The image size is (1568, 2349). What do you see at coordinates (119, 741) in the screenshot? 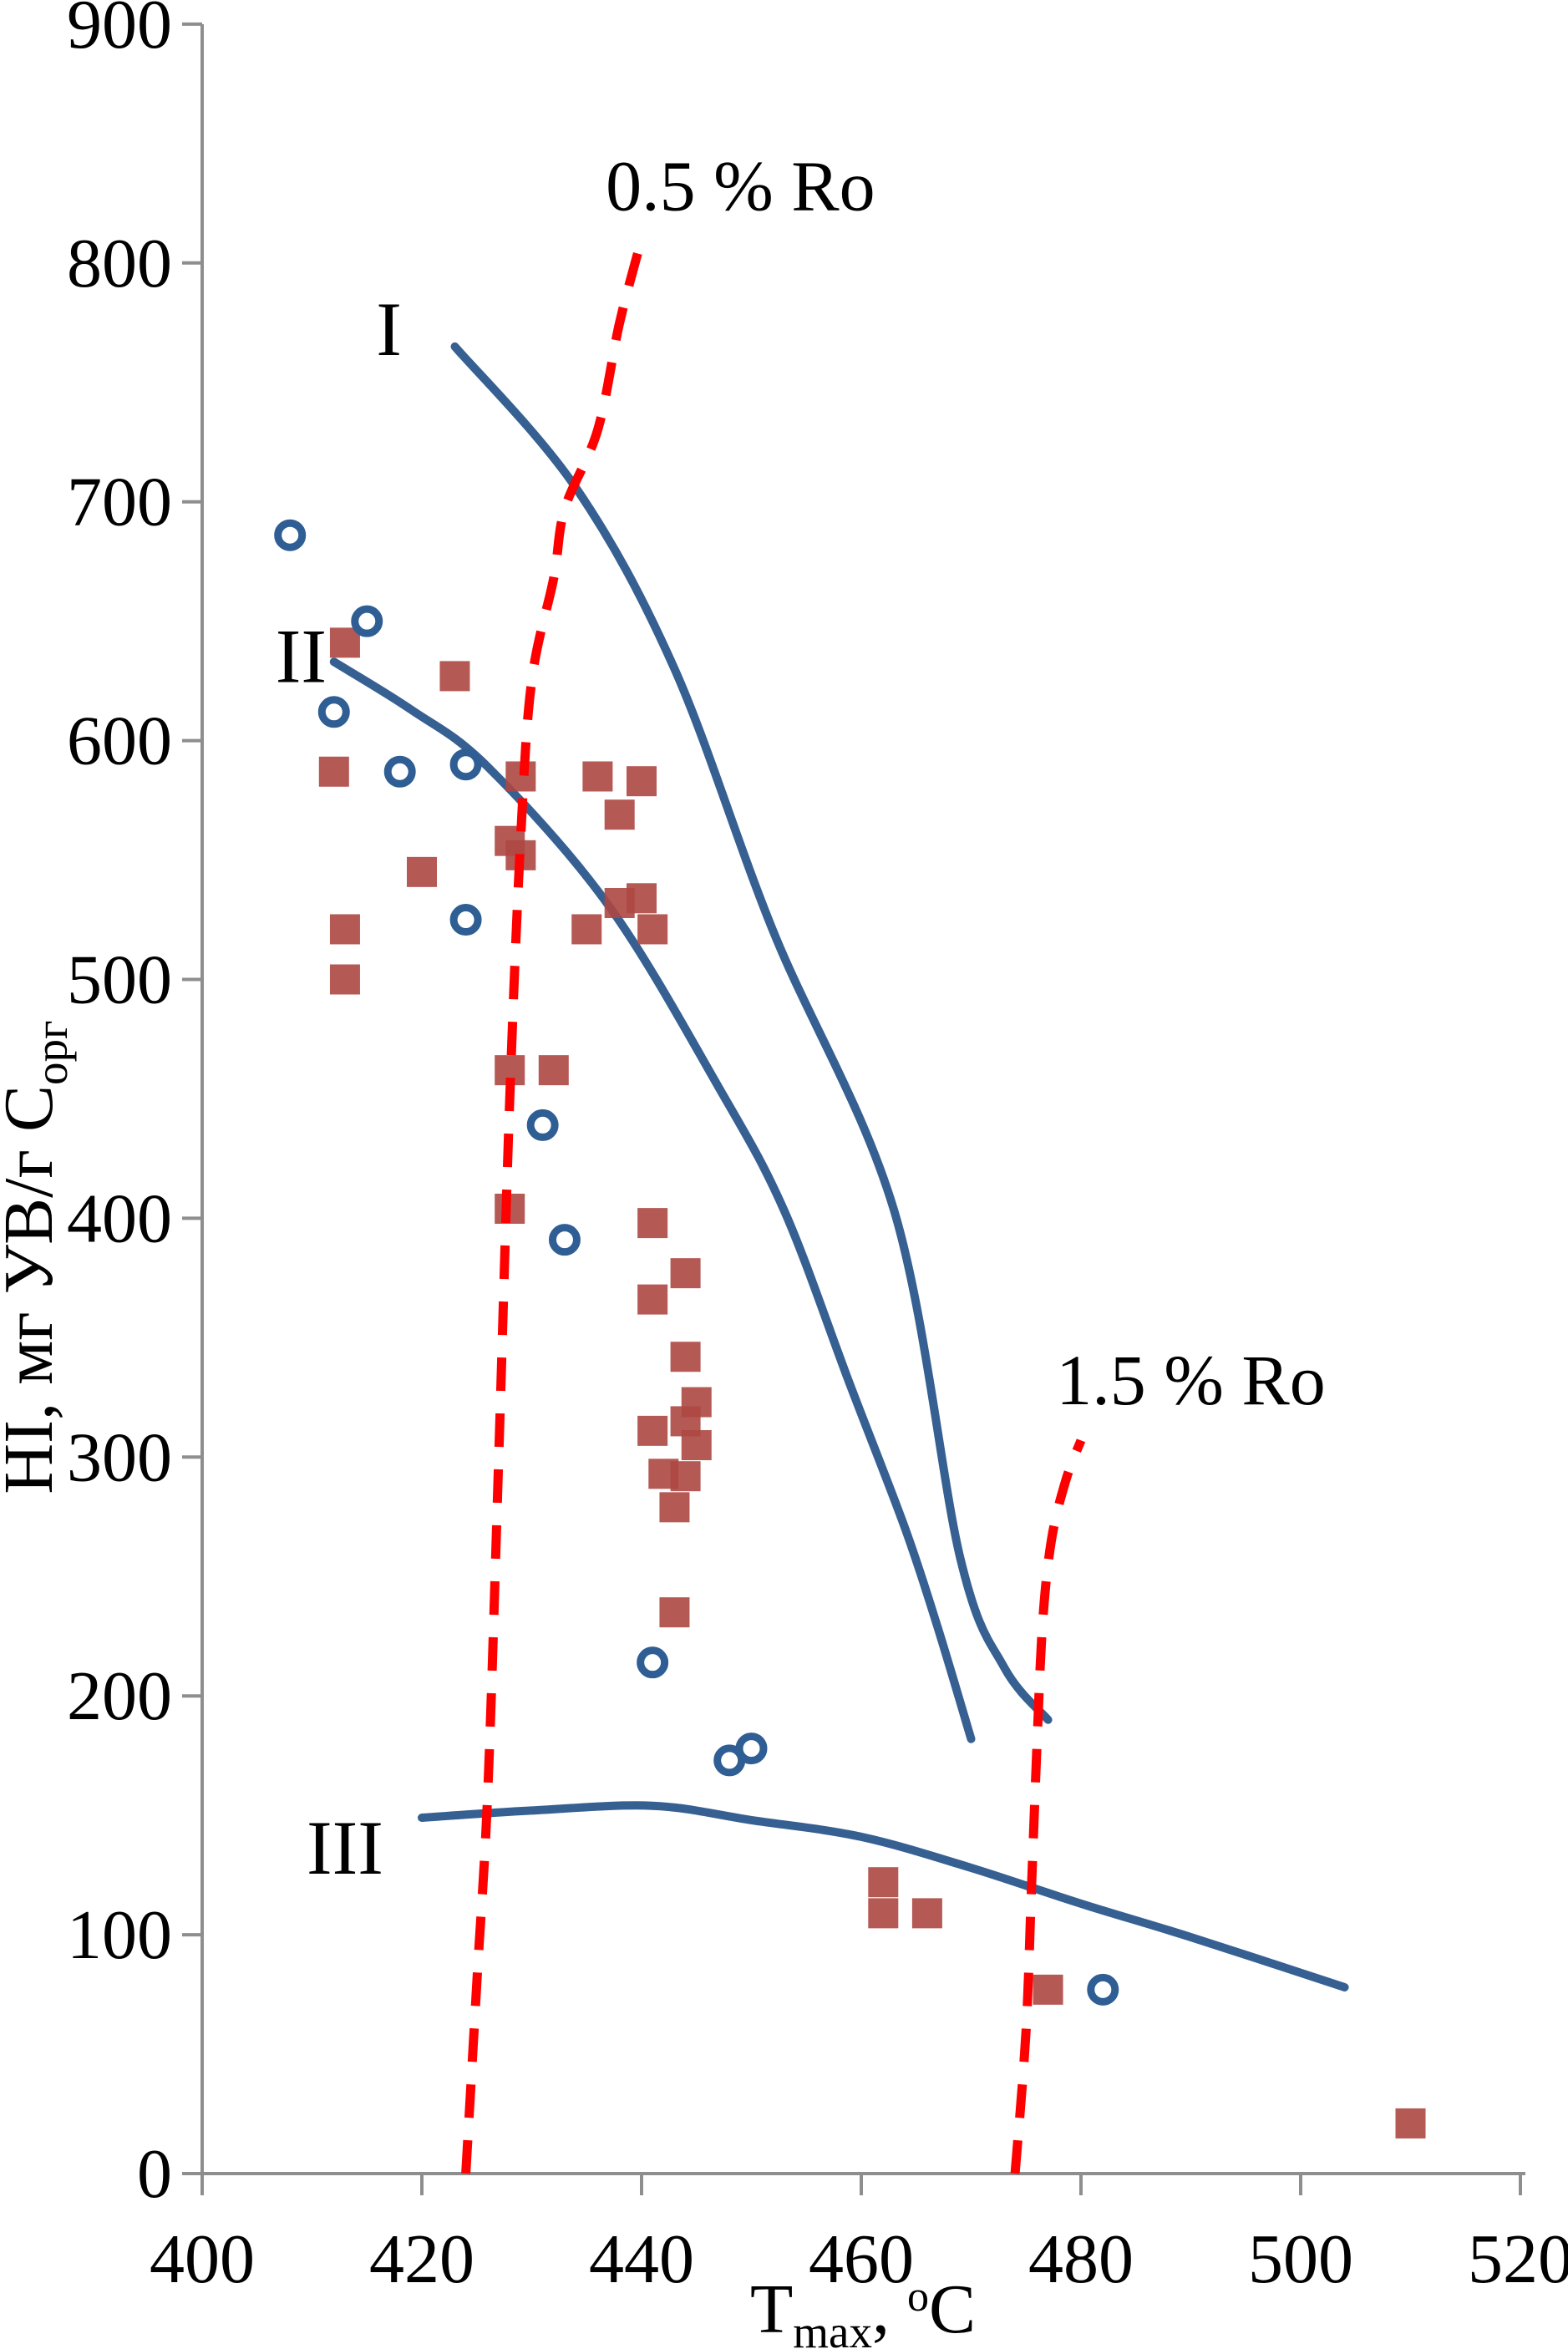
I see `y-tick-label: 600` at bounding box center [119, 741].